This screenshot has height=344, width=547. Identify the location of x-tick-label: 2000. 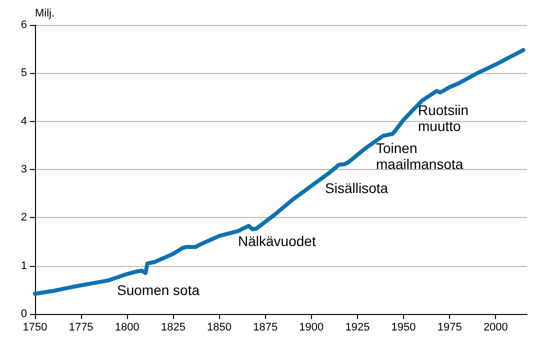
(495, 328).